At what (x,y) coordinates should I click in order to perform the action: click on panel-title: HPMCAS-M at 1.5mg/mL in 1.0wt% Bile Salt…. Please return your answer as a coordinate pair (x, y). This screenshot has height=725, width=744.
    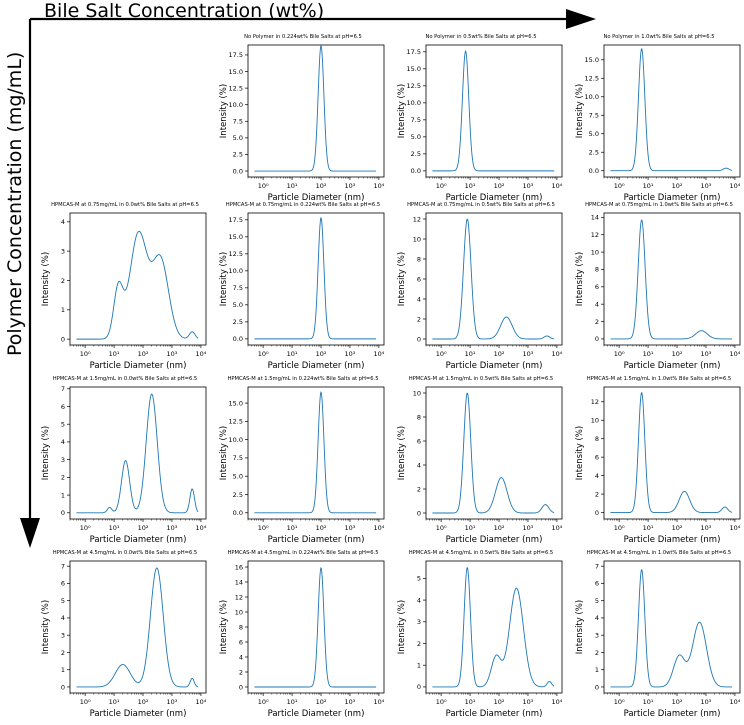
    Looking at the image, I should click on (659, 379).